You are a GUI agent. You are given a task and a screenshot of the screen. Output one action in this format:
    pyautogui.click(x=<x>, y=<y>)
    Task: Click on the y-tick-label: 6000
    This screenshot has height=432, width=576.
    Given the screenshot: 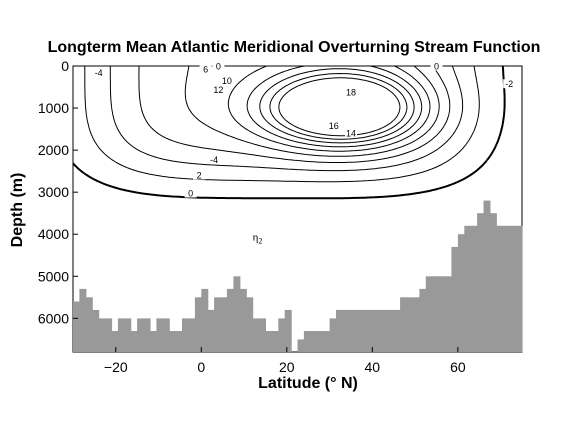 What is the action you would take?
    pyautogui.click(x=53, y=318)
    